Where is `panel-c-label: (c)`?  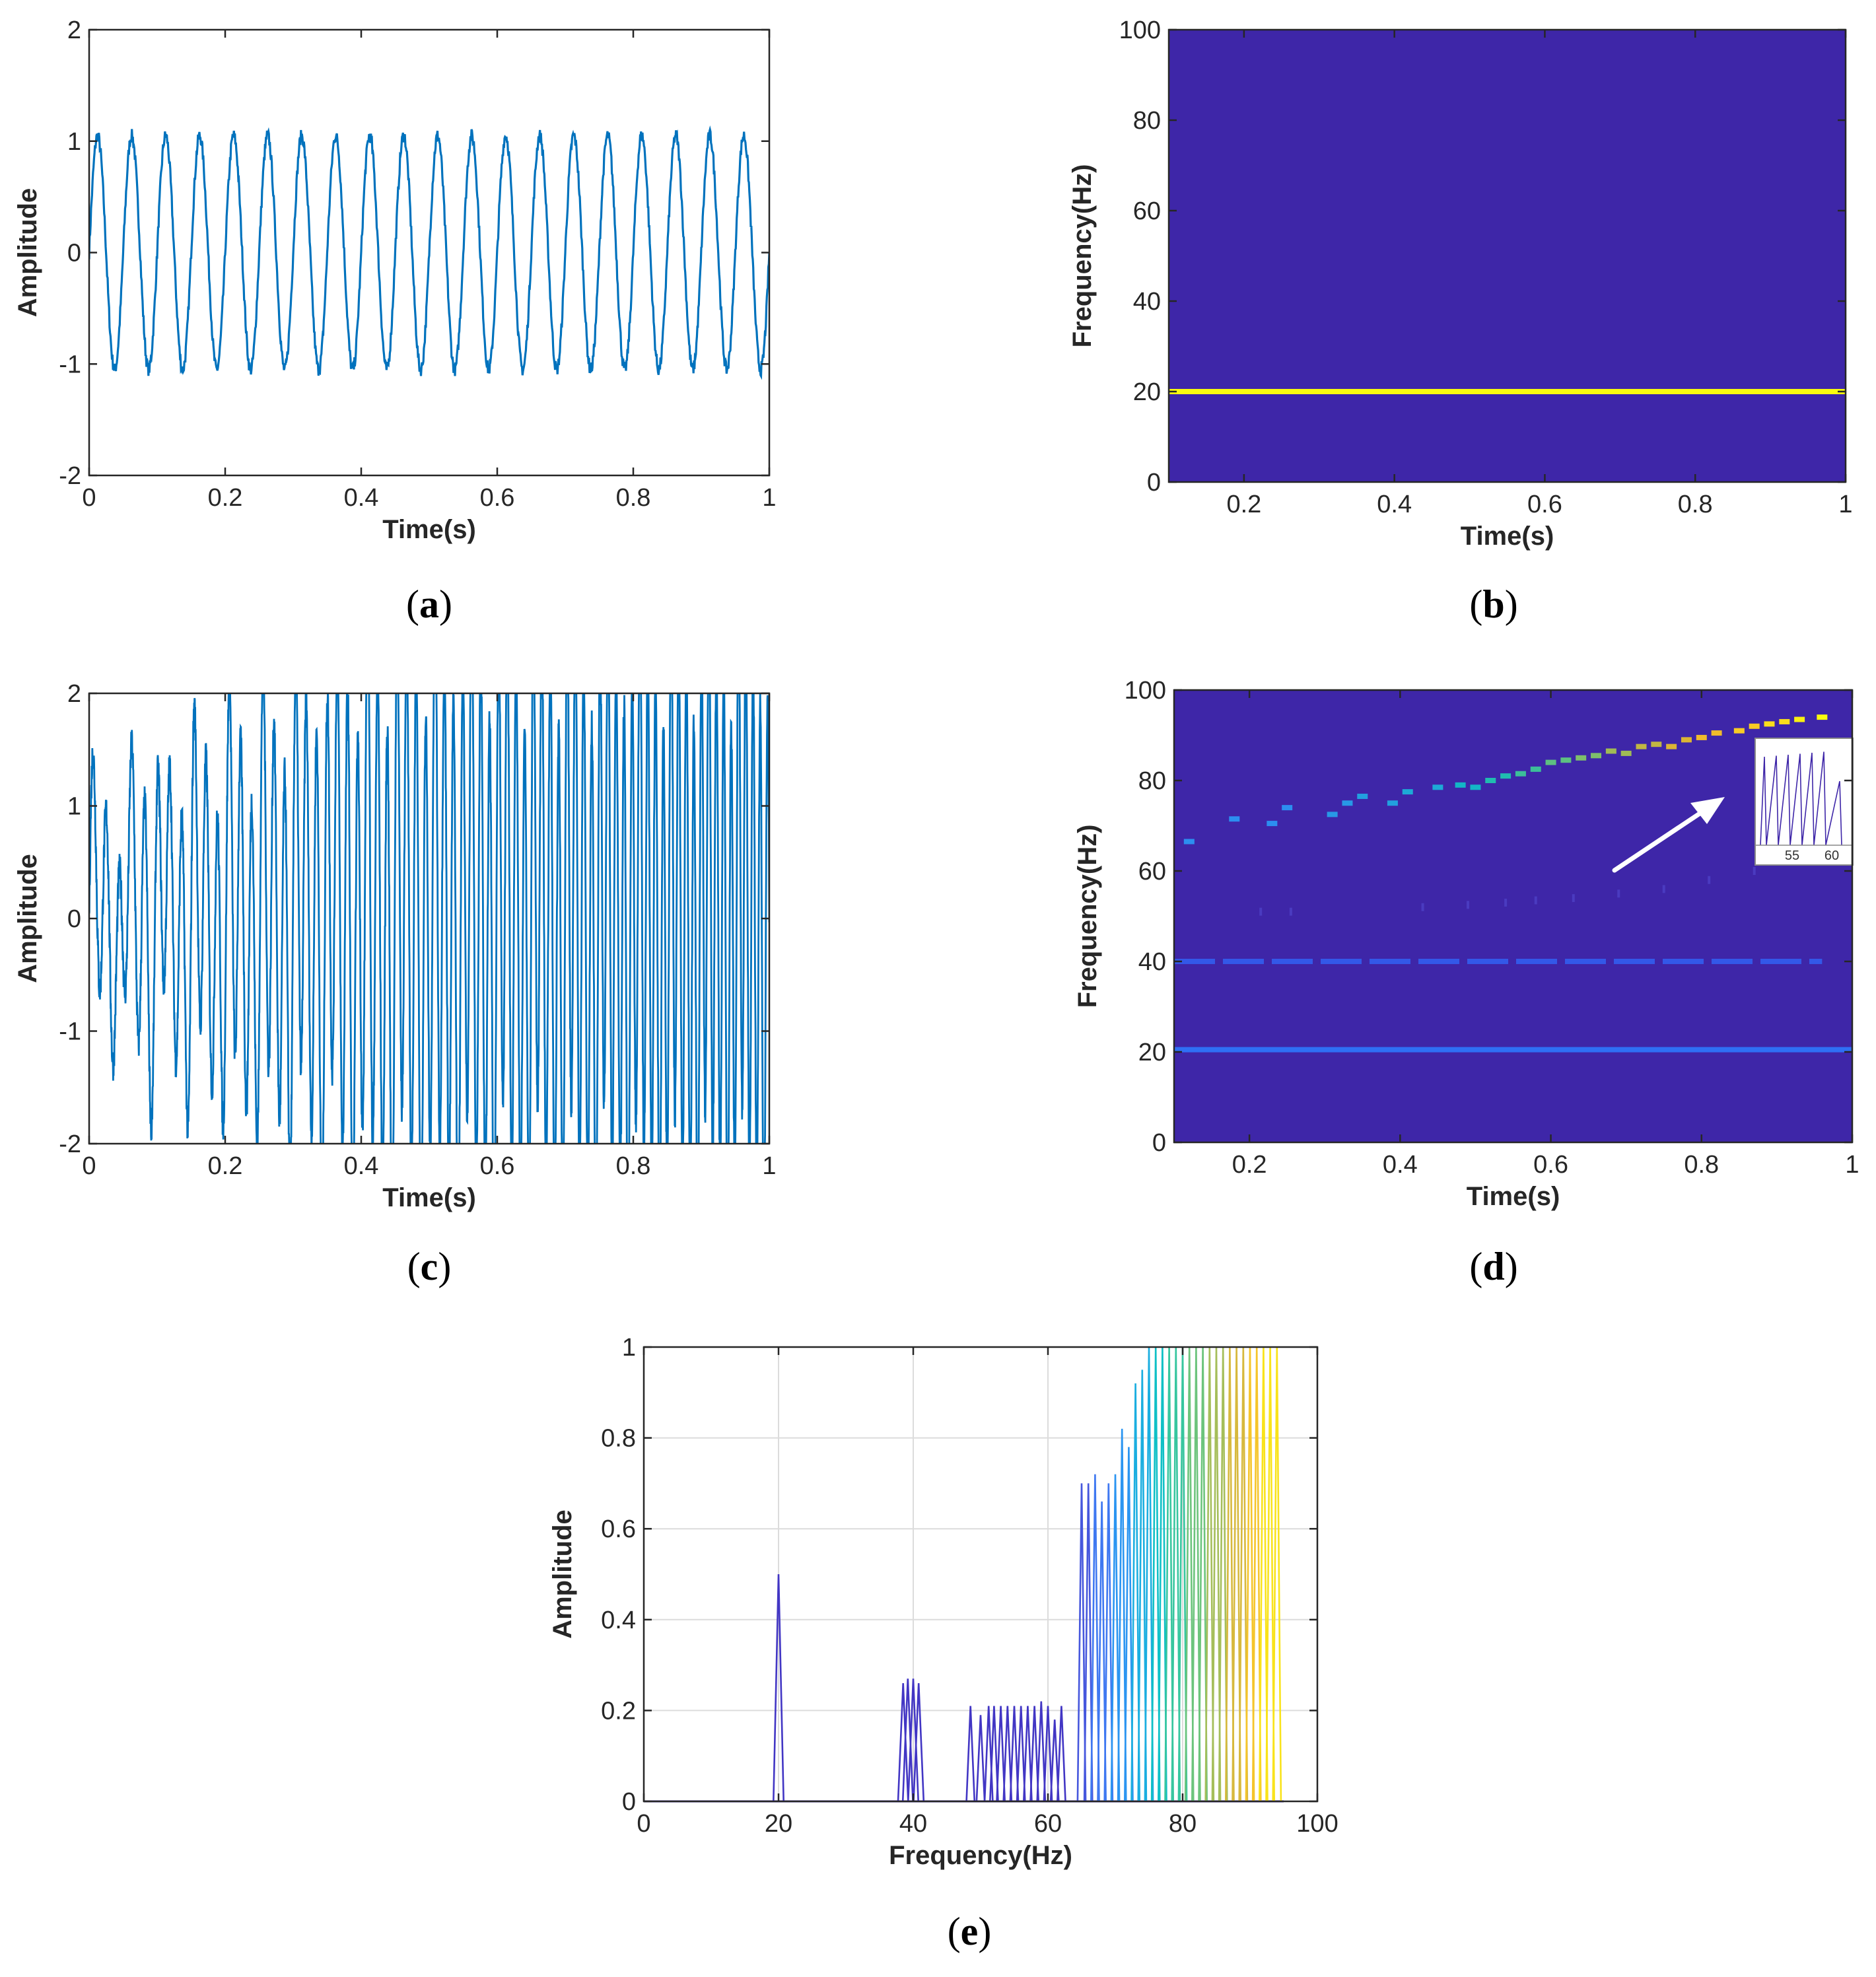 panel-c-label: (c) is located at coordinates (429, 1267).